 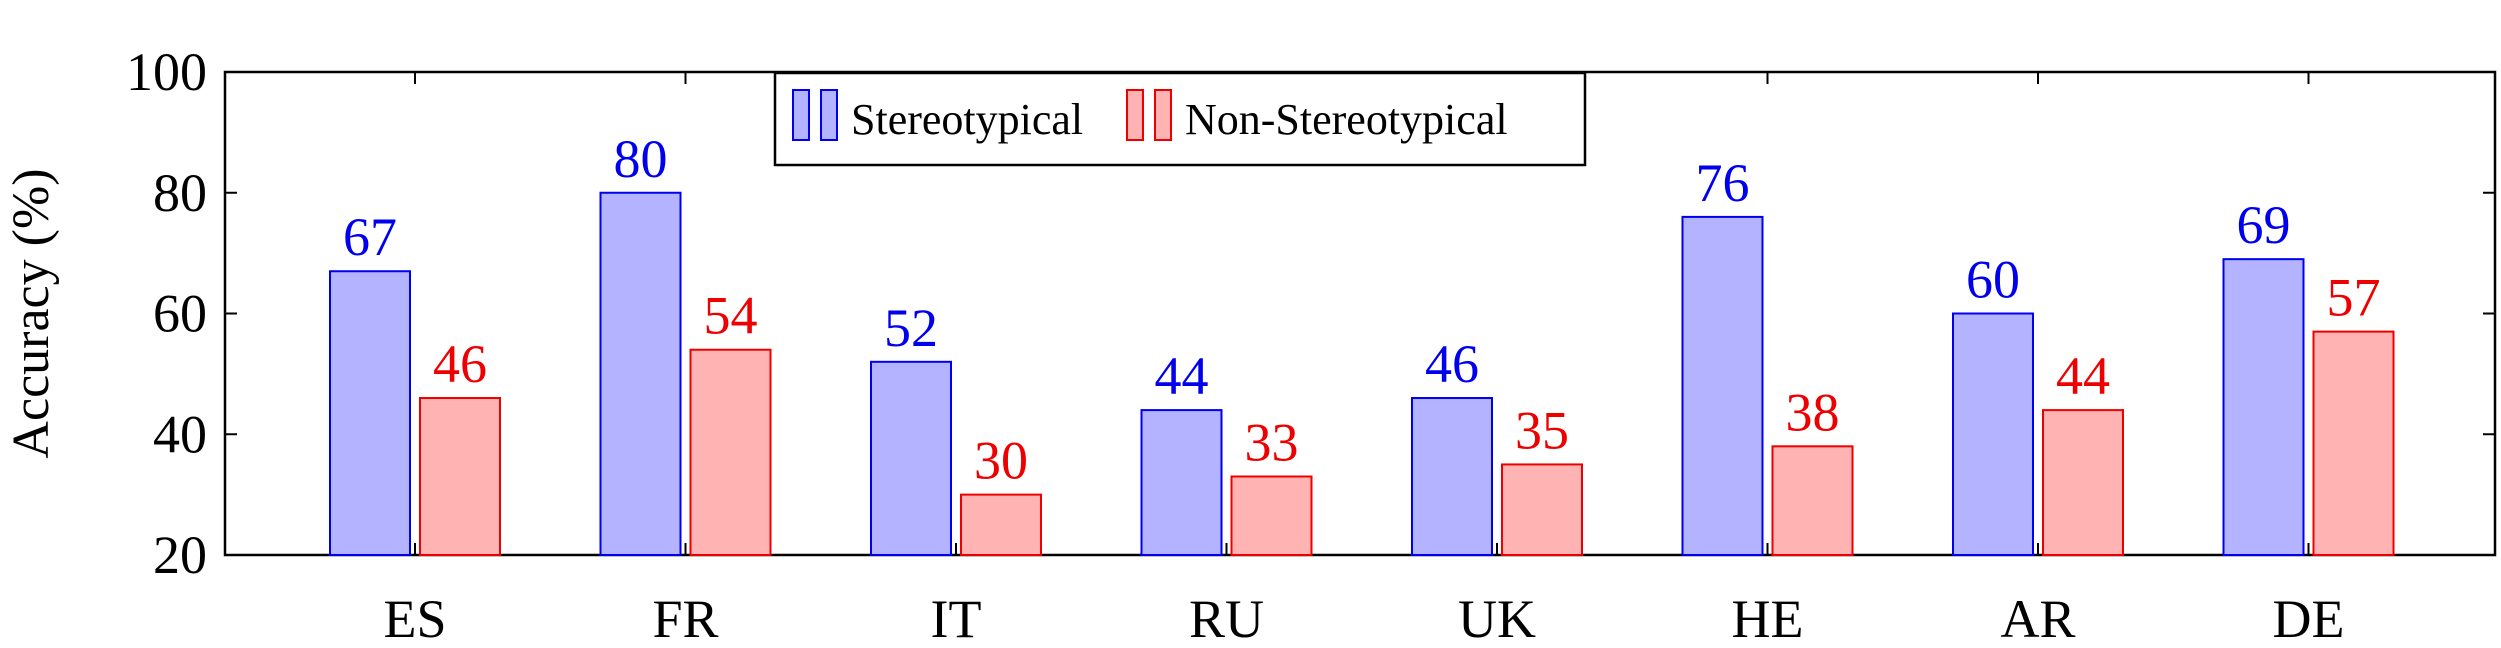 What do you see at coordinates (1722, 385) in the screenshot?
I see `bar-stereotypical-he` at bounding box center [1722, 385].